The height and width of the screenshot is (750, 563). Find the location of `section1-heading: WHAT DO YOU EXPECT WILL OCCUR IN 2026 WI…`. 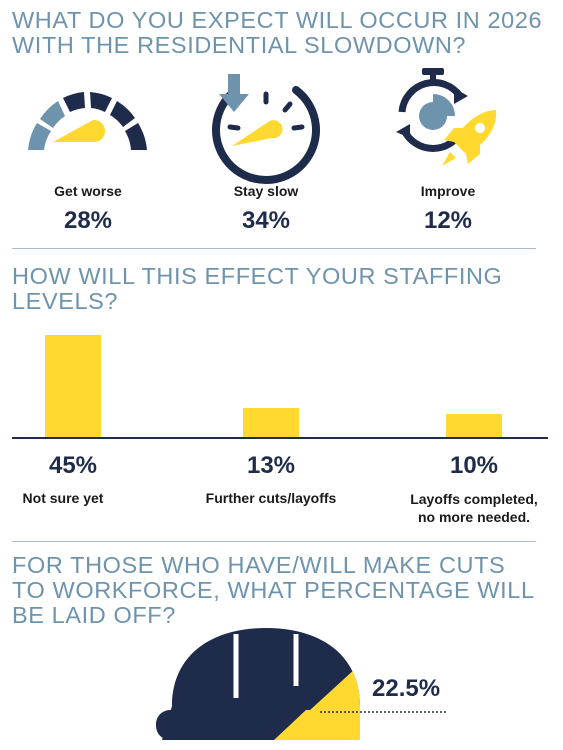

section1-heading: WHAT DO YOU EXPECT WILL OCCUR IN 2026 WI… is located at coordinates (277, 33).